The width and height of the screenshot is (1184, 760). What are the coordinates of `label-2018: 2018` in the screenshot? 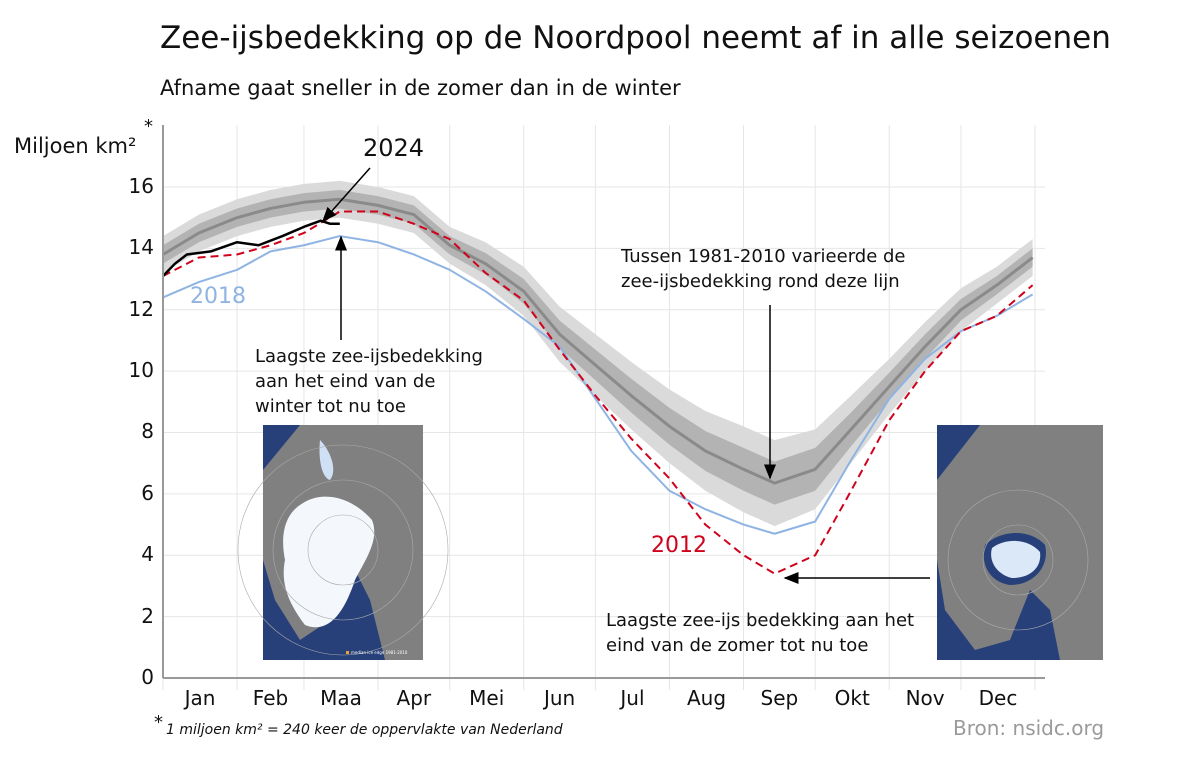 It's located at (218, 296).